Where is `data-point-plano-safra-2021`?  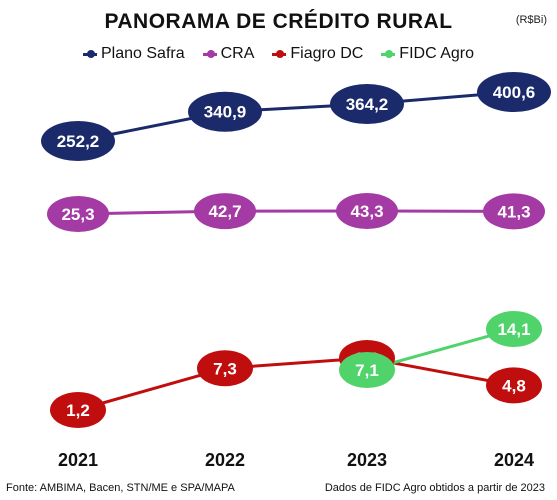 data-point-plano-safra-2021 is located at coordinates (78, 141).